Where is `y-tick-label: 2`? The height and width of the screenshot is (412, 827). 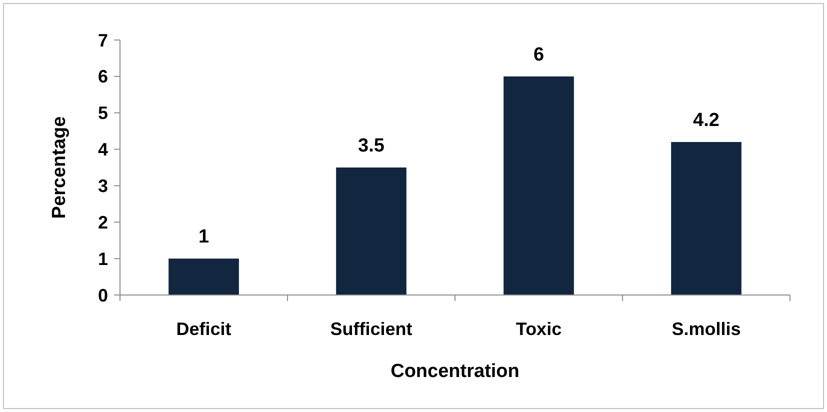
y-tick-label: 2 is located at coordinates (103, 222).